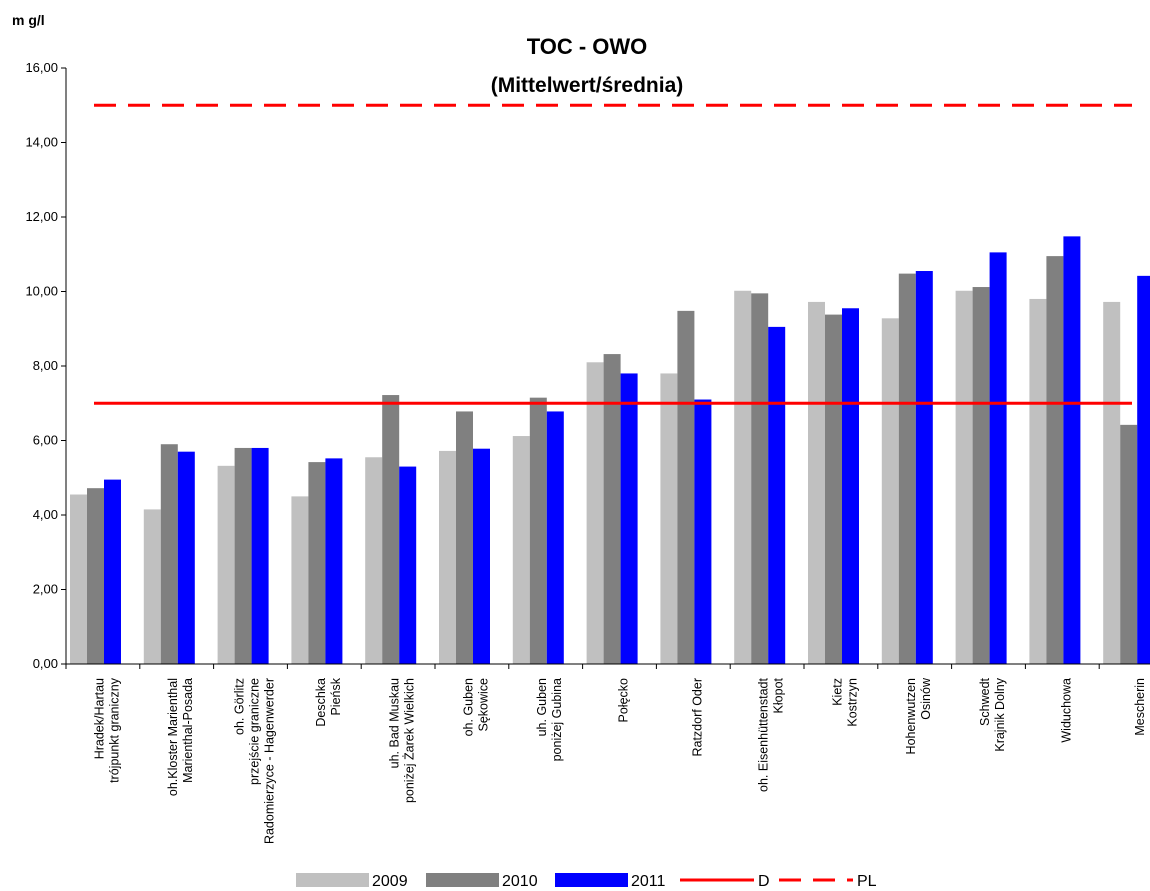 Image resolution: width=1150 pixels, height=891 pixels. I want to click on x-category-line: Kietz, so click(837, 692).